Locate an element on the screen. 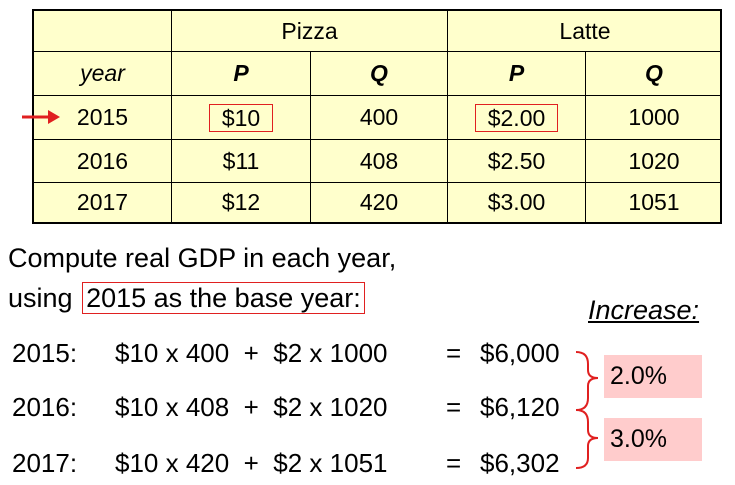 The image size is (735, 485). highlighted-base-price: $2.00 is located at coordinates (516, 117).